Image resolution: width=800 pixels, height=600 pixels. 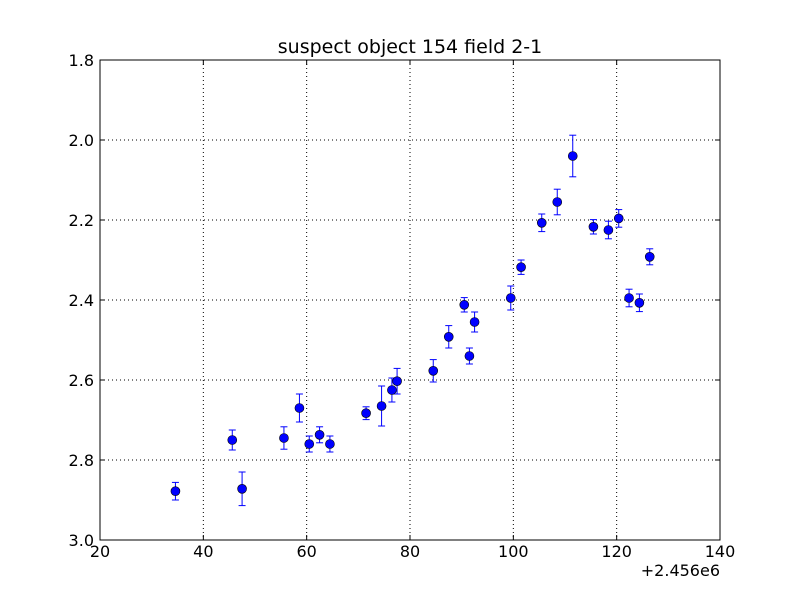 What do you see at coordinates (616, 551) in the screenshot?
I see `x-tick-label: 120` at bounding box center [616, 551].